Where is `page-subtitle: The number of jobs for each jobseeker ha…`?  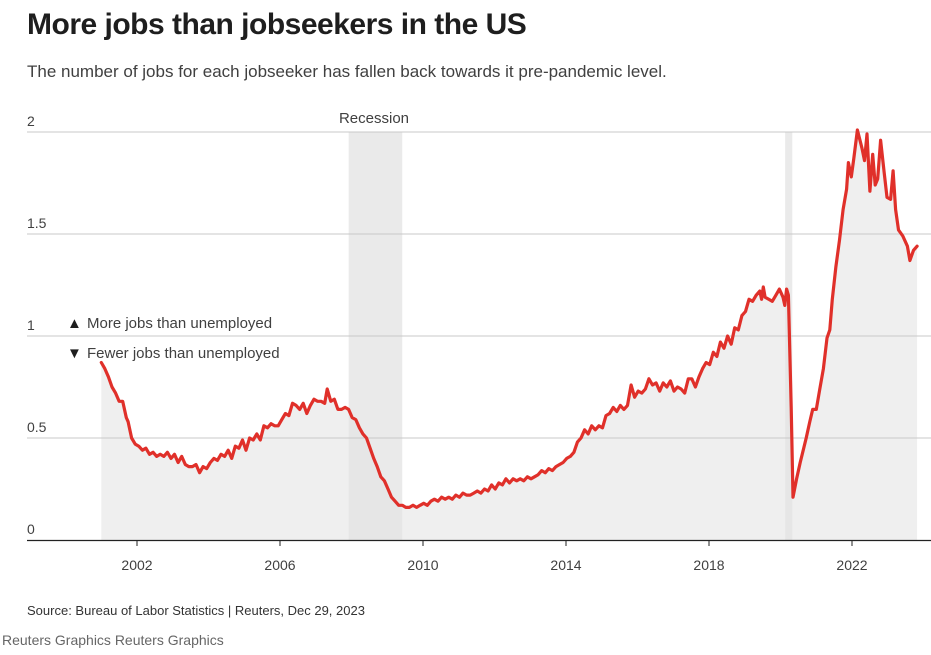 page-subtitle: The number of jobs for each jobseeker ha… is located at coordinates (347, 71).